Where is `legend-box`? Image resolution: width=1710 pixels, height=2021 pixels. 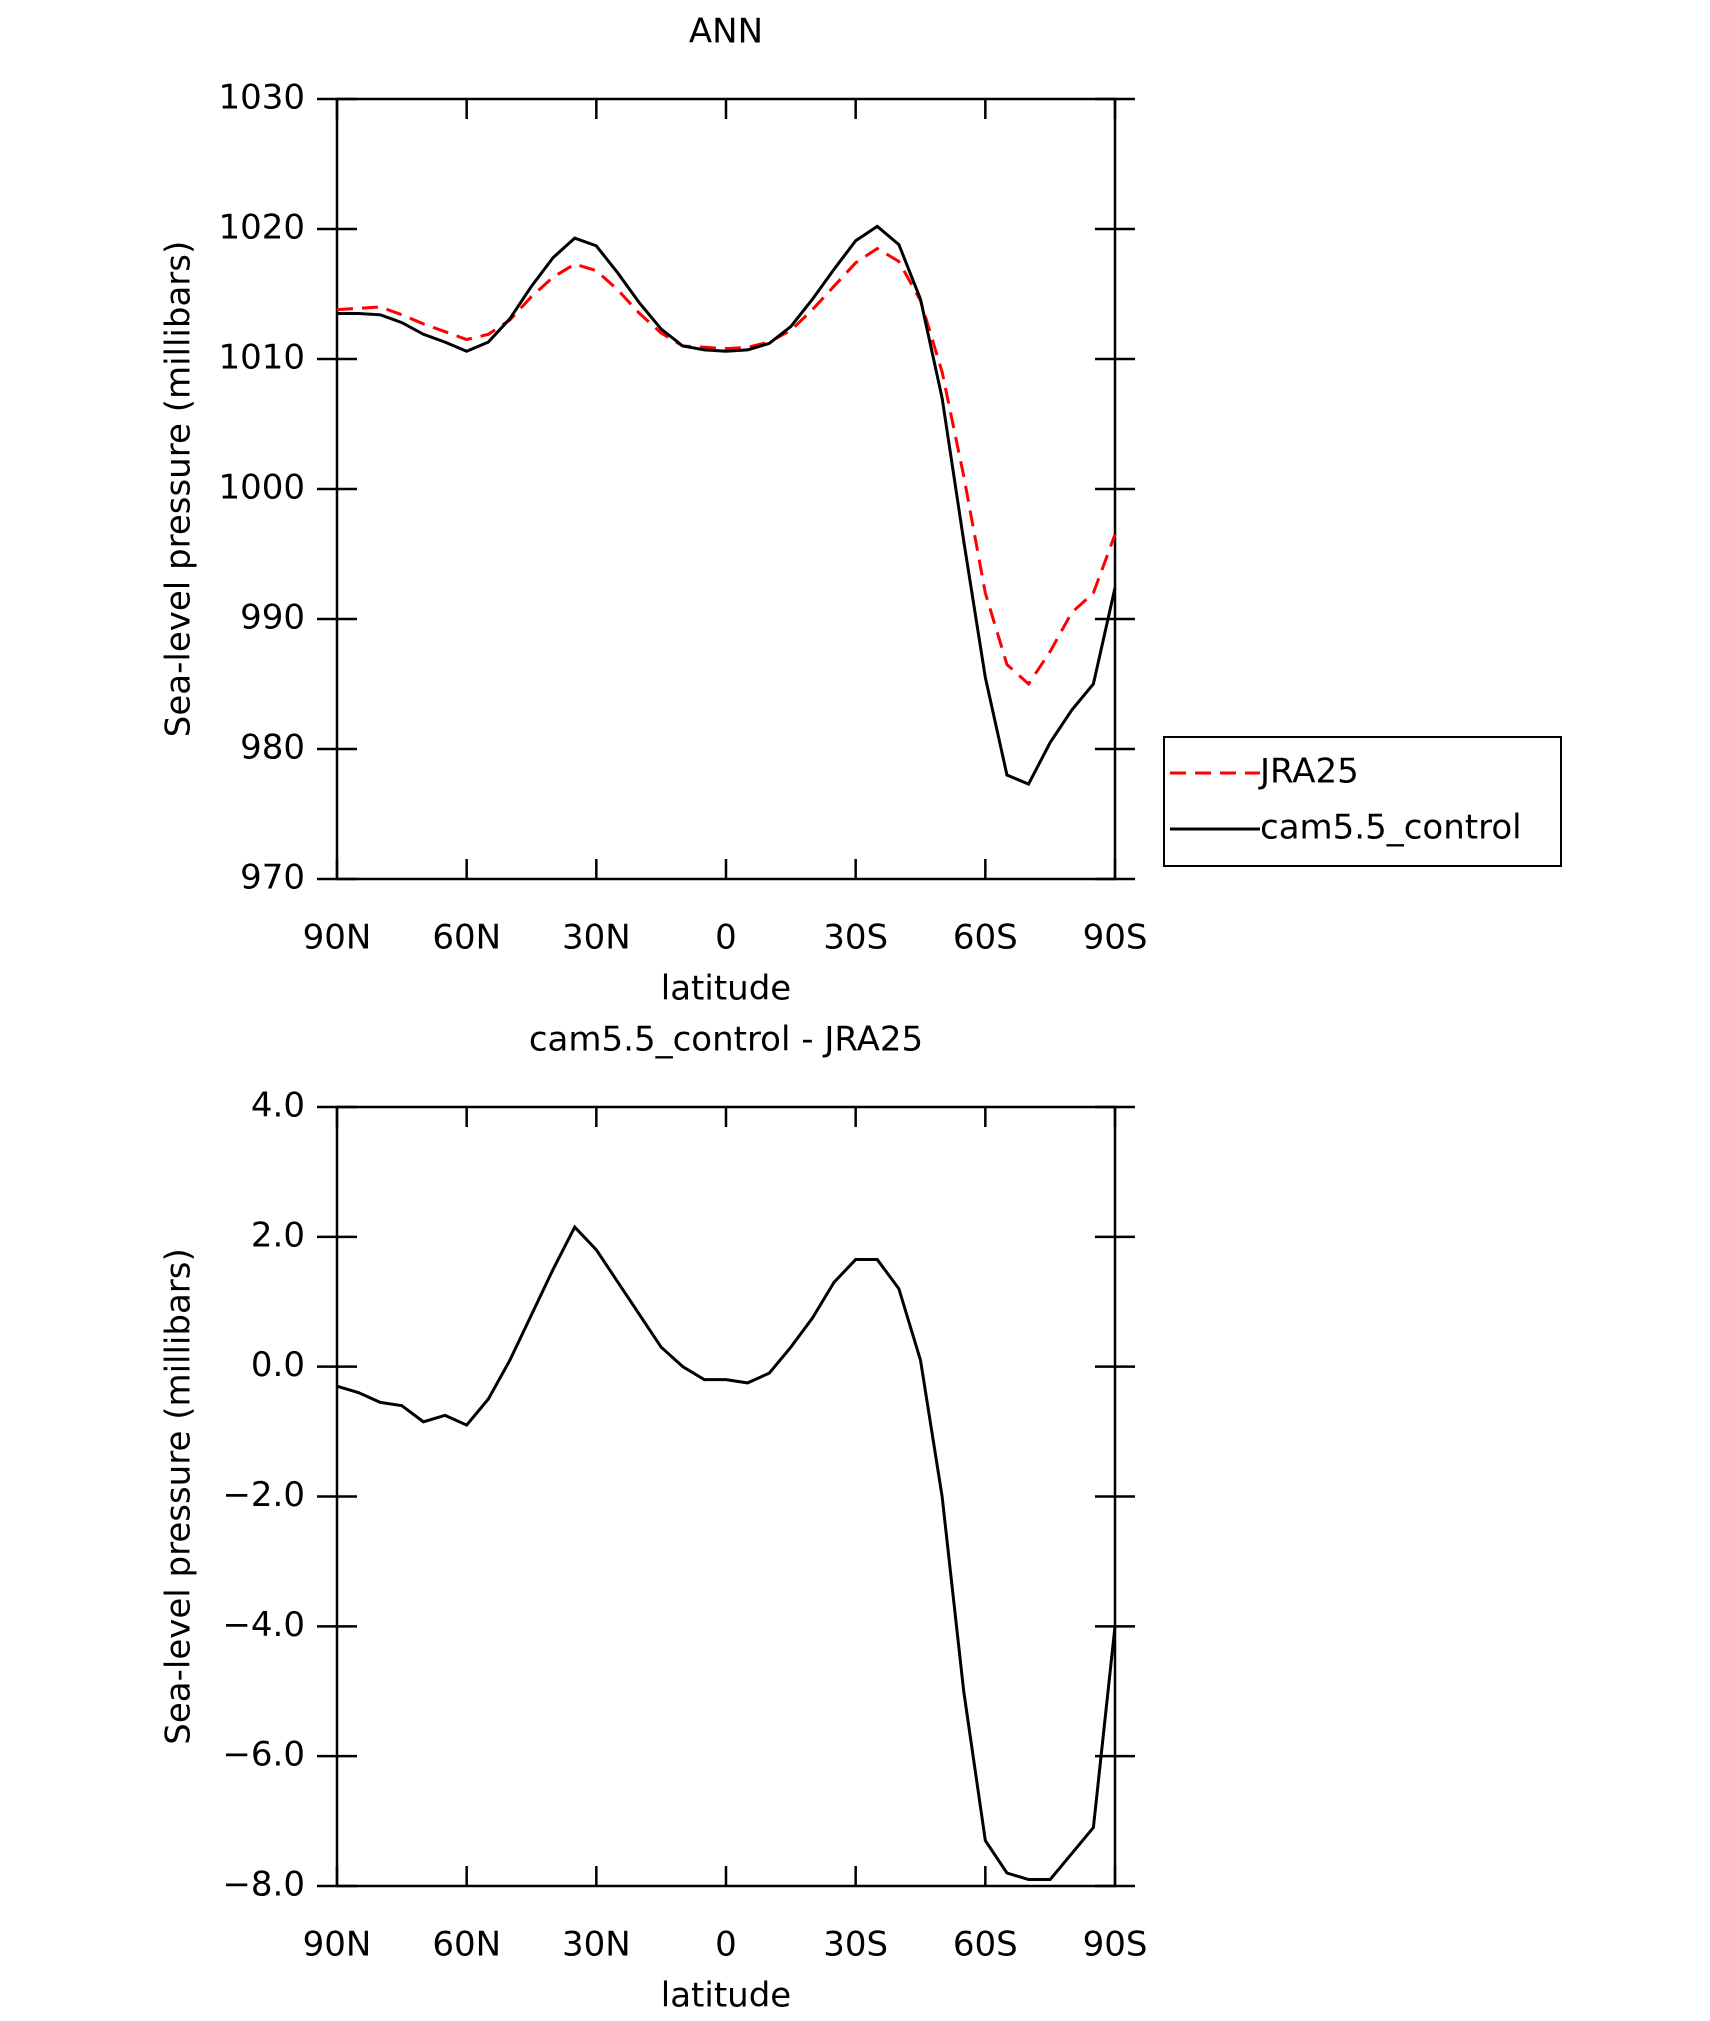
legend-box is located at coordinates (1362, 801).